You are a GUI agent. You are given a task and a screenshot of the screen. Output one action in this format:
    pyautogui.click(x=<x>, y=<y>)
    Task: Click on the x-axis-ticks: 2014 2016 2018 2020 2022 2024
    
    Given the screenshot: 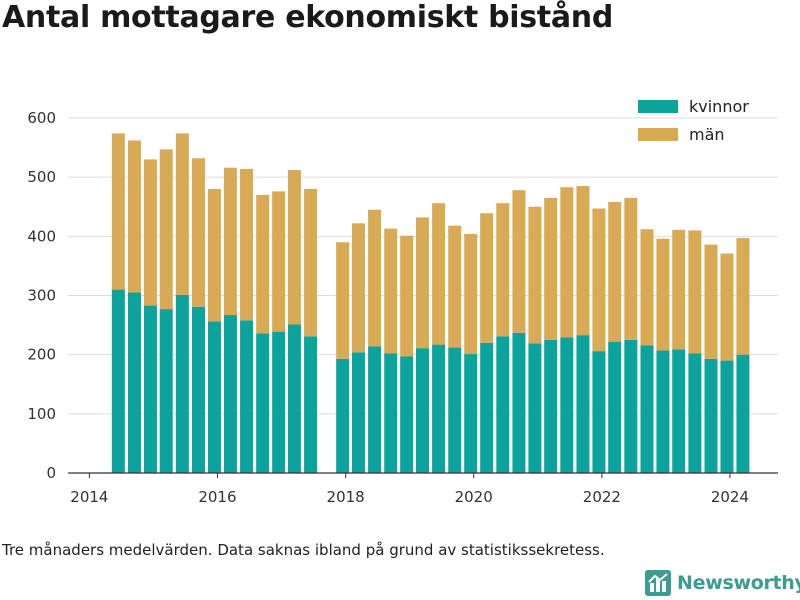 What is the action you would take?
    pyautogui.click(x=409, y=489)
    